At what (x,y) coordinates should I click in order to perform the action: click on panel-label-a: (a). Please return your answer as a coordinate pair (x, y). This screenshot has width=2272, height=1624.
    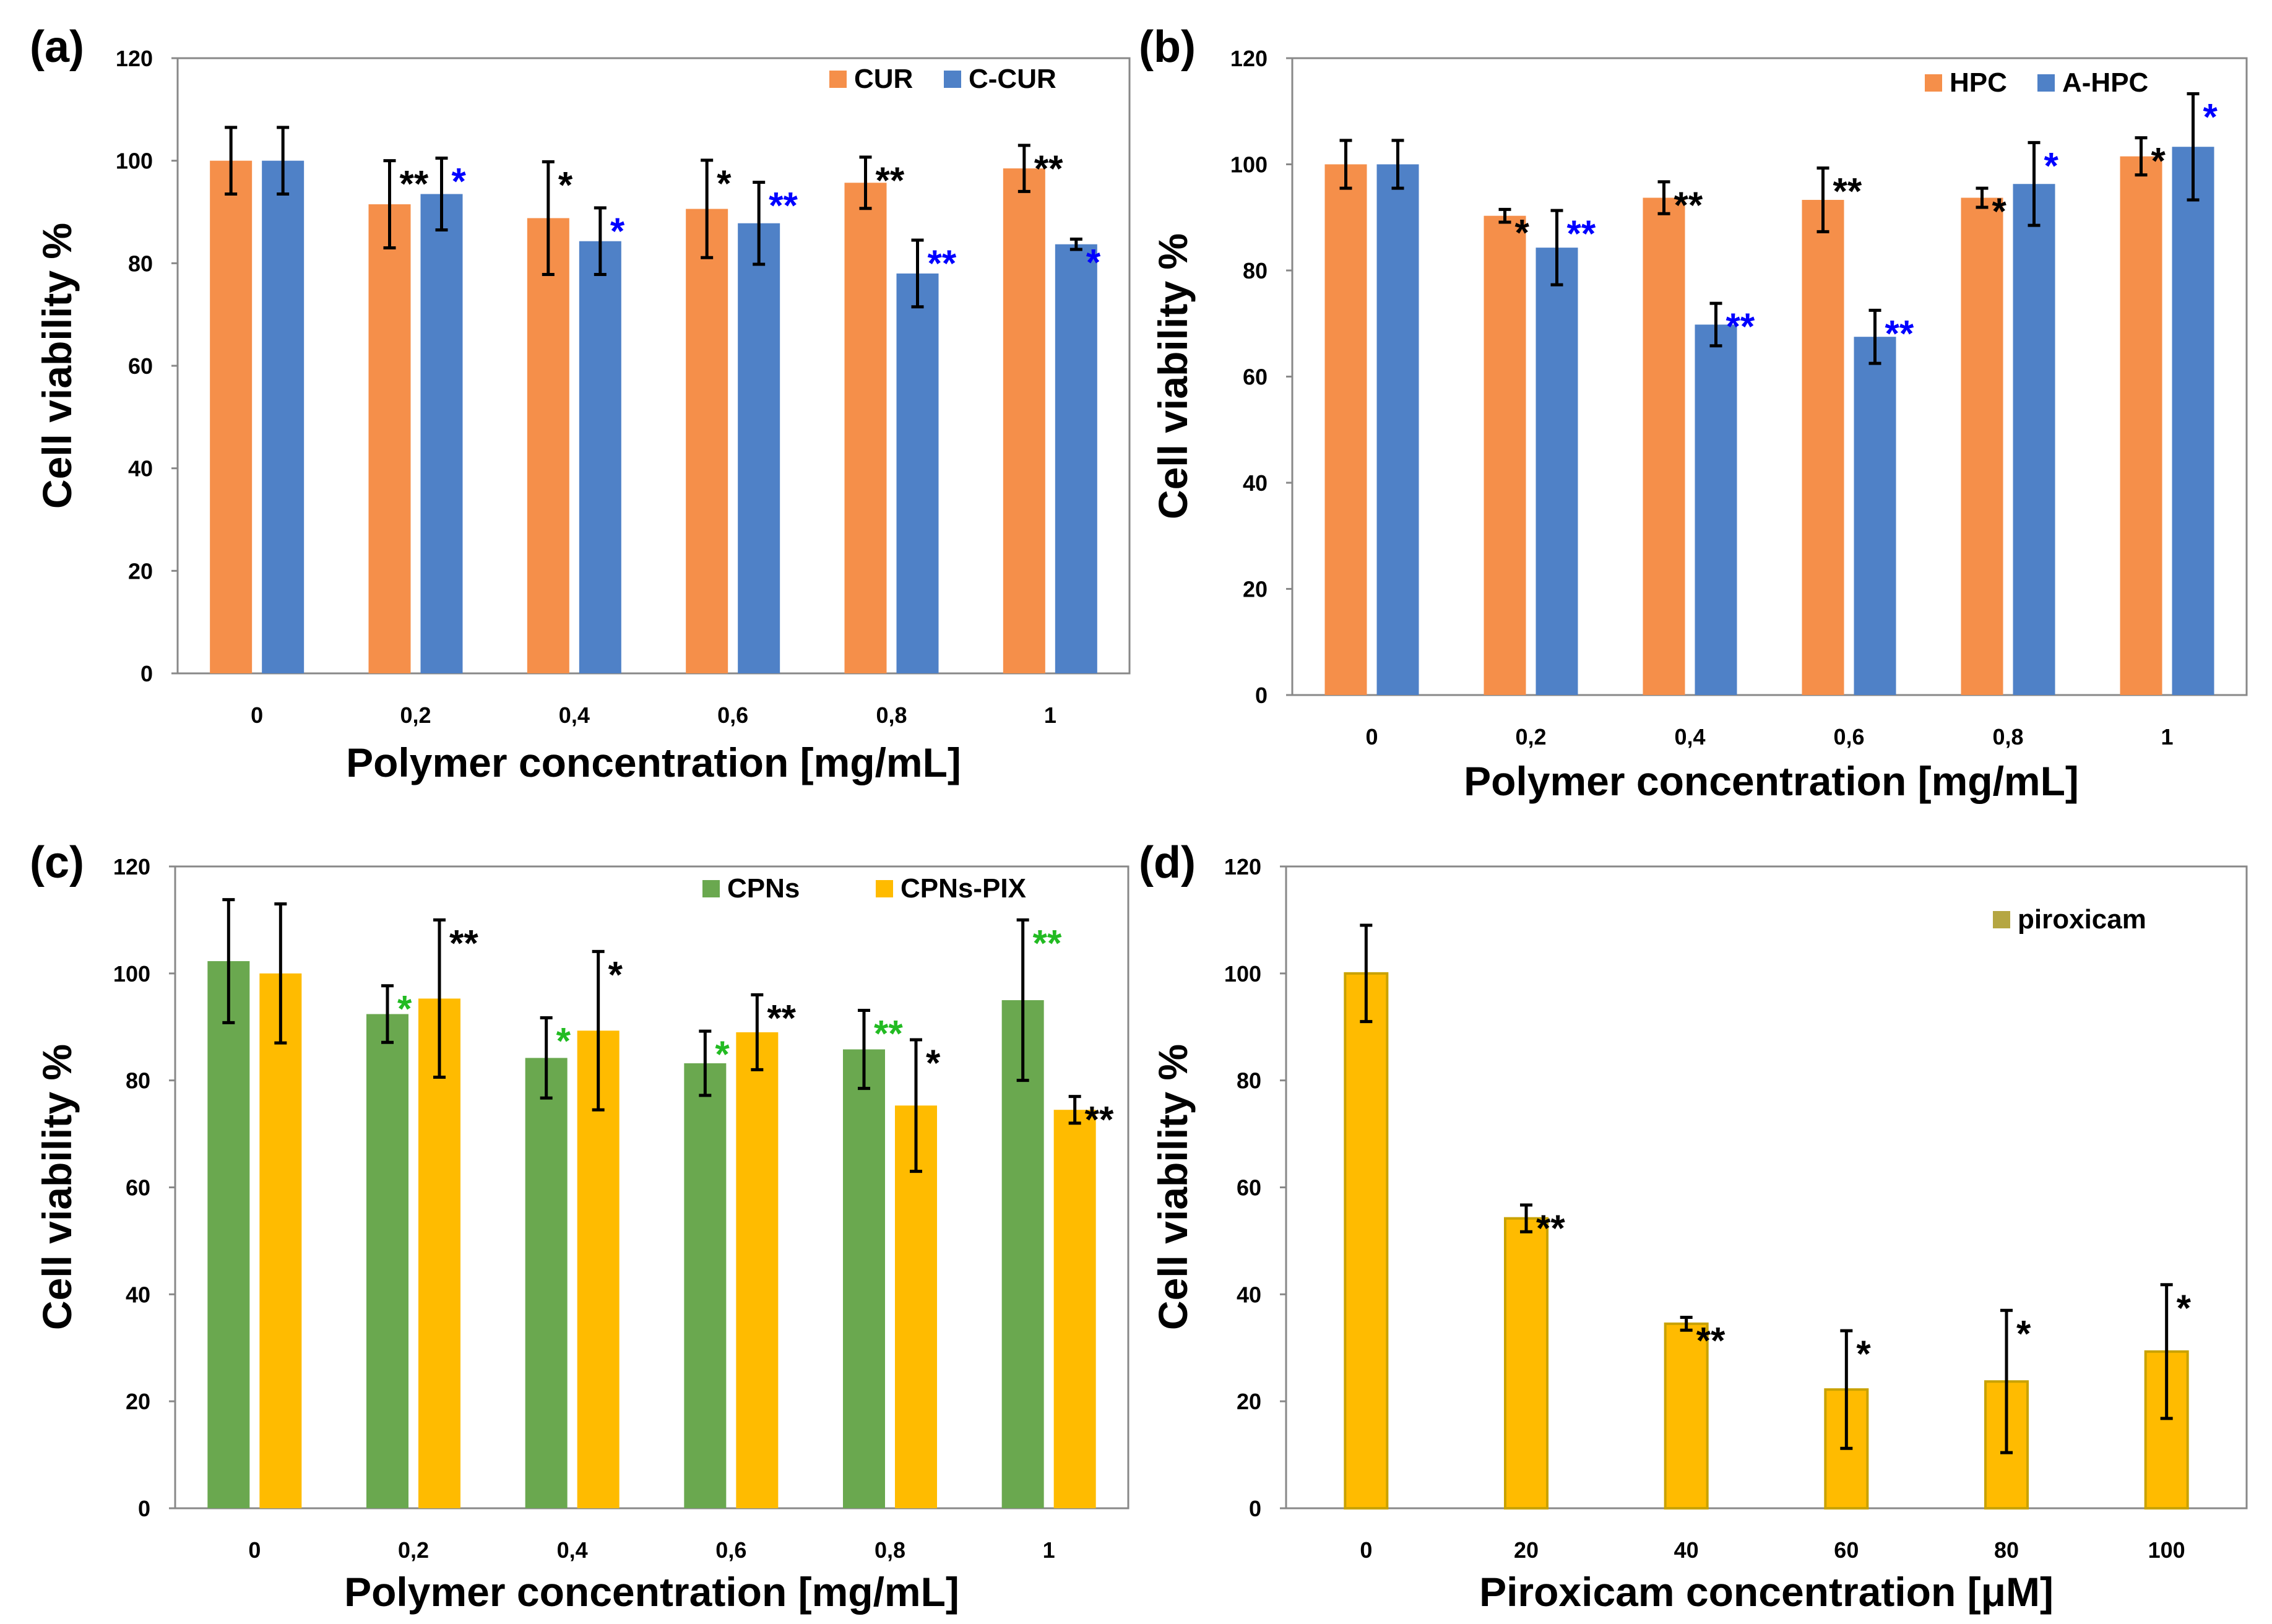
    Looking at the image, I should click on (57, 47).